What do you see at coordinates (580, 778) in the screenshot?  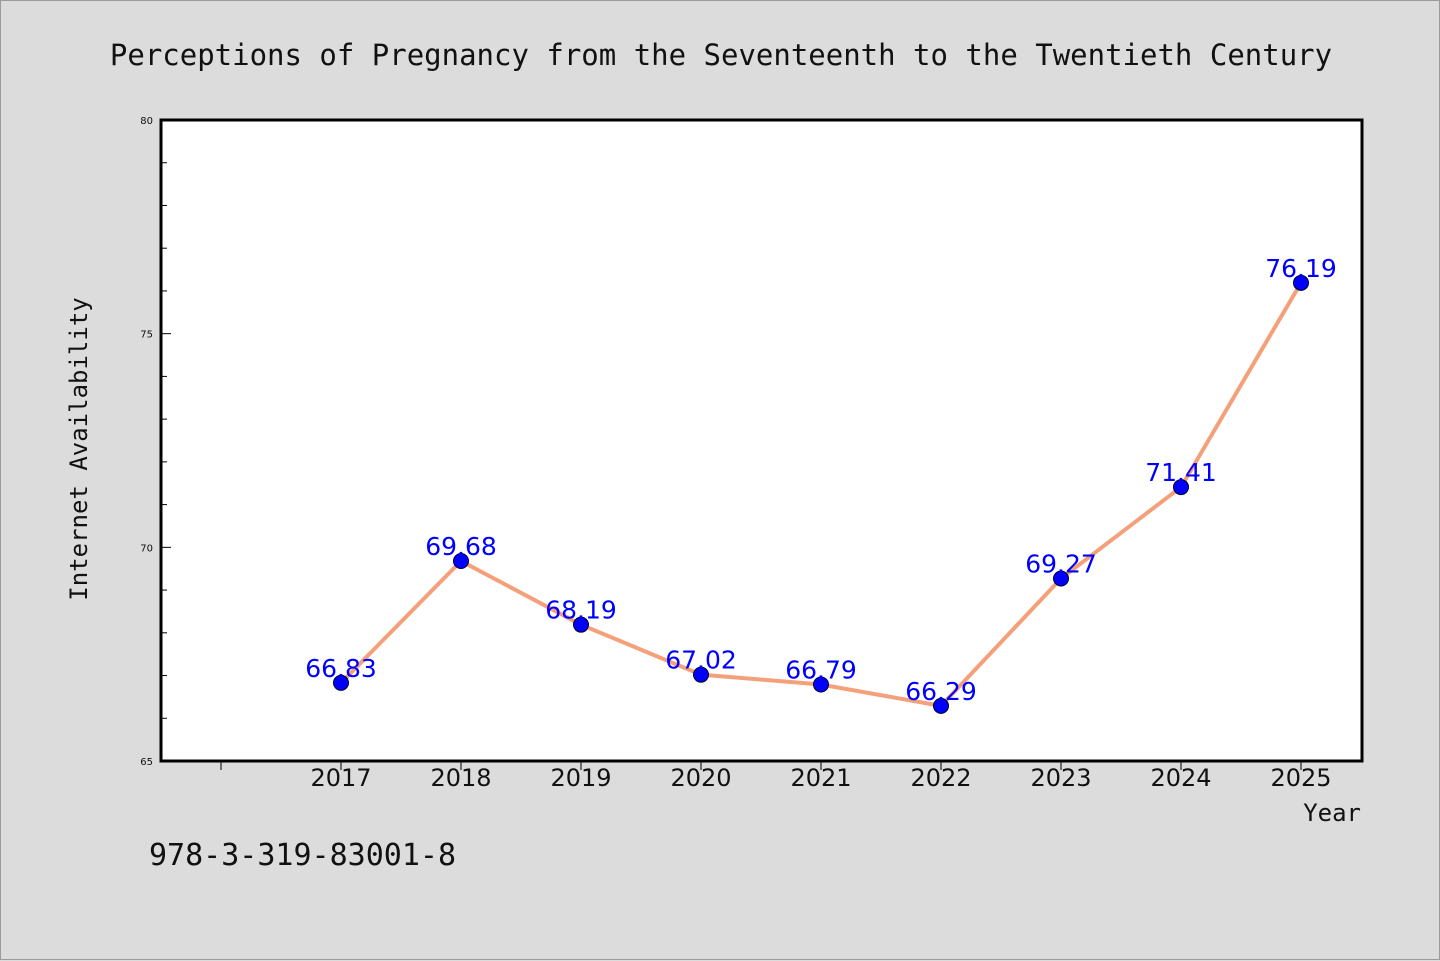 I see `x-tick-label: 2019` at bounding box center [580, 778].